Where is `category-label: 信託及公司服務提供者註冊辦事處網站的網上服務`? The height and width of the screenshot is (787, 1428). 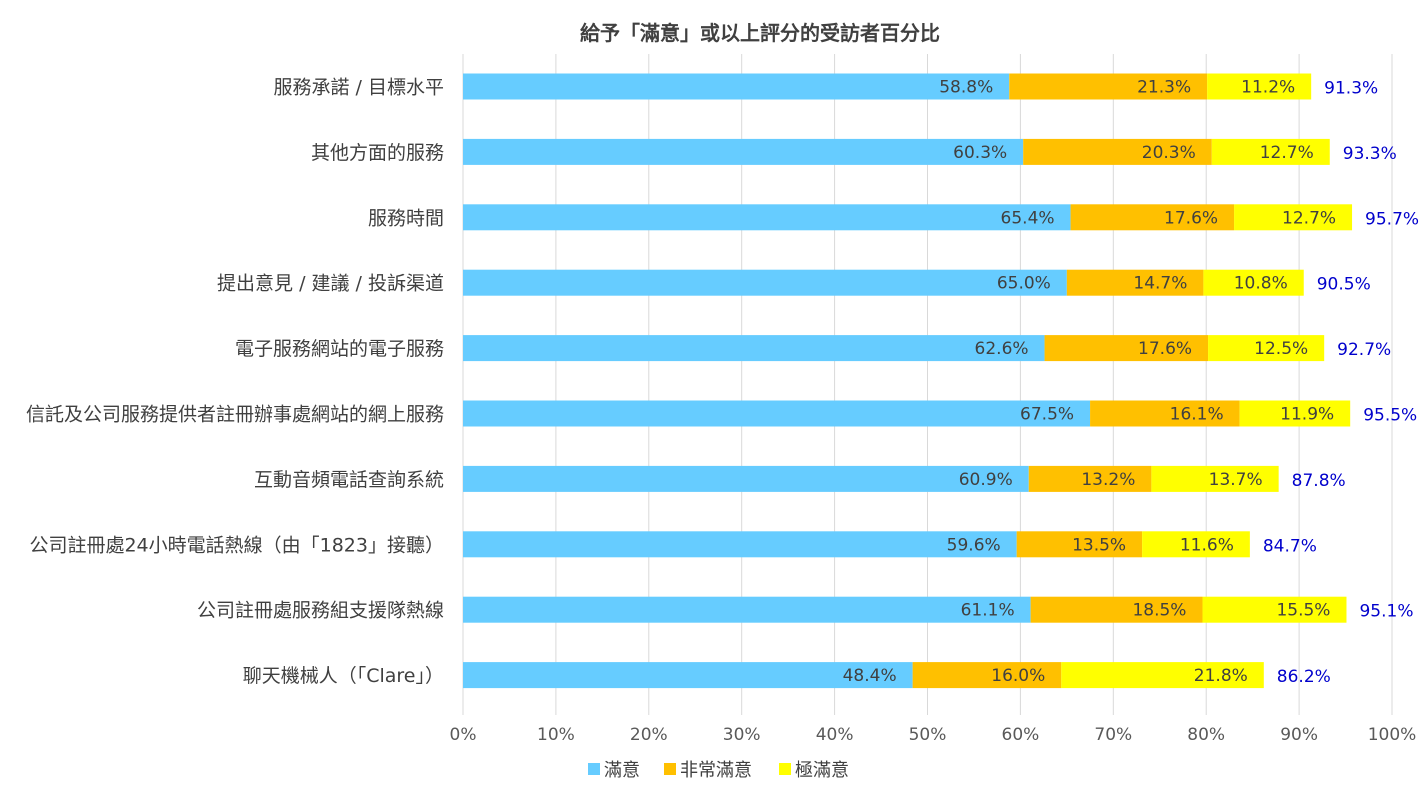
category-label: 信託及公司服務提供者註冊辦事處網站的網上服務 is located at coordinates (235, 415).